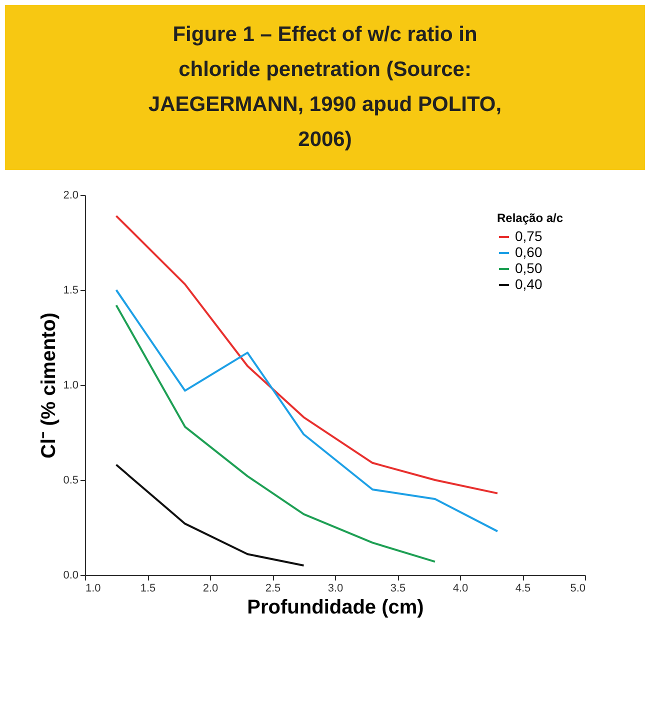 The width and height of the screenshot is (654, 707). I want to click on line-series, so click(210, 515).